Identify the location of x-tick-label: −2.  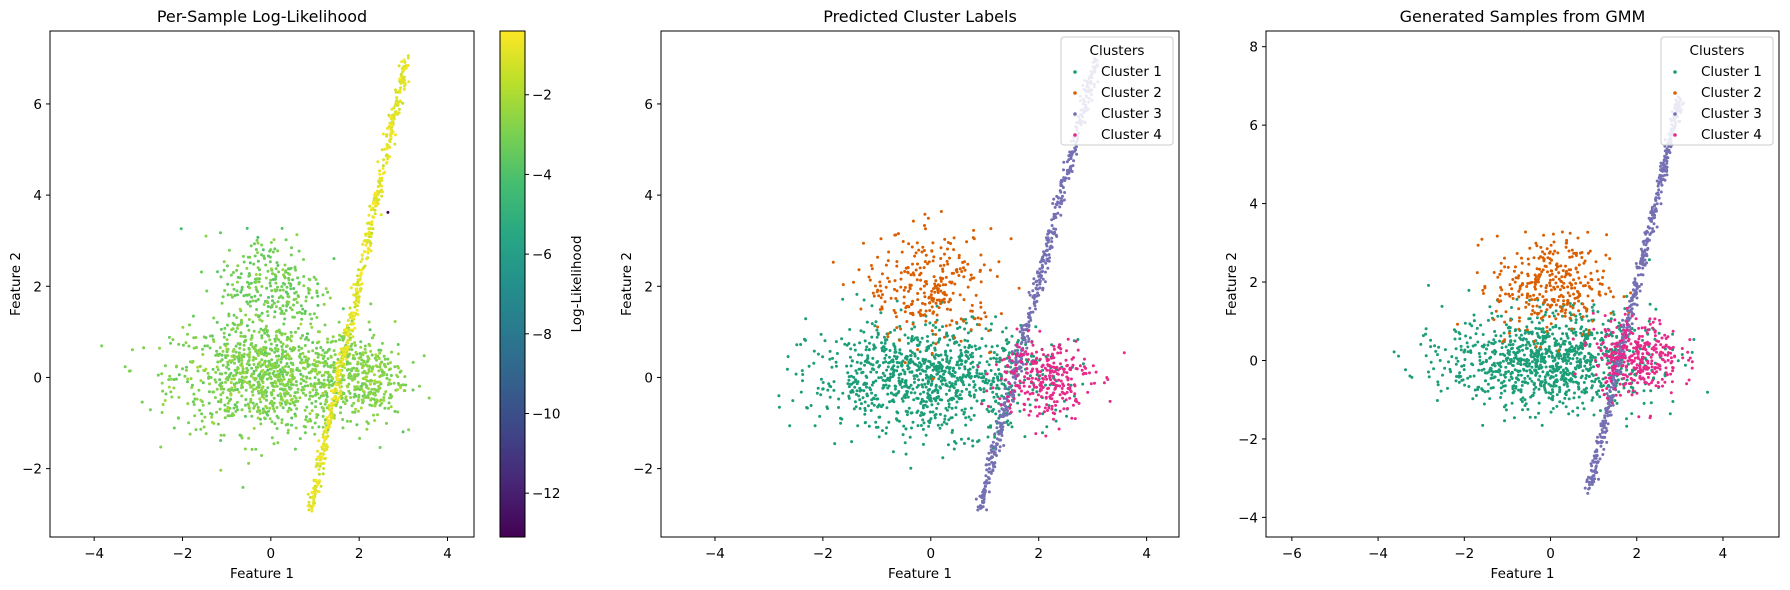
(1464, 554).